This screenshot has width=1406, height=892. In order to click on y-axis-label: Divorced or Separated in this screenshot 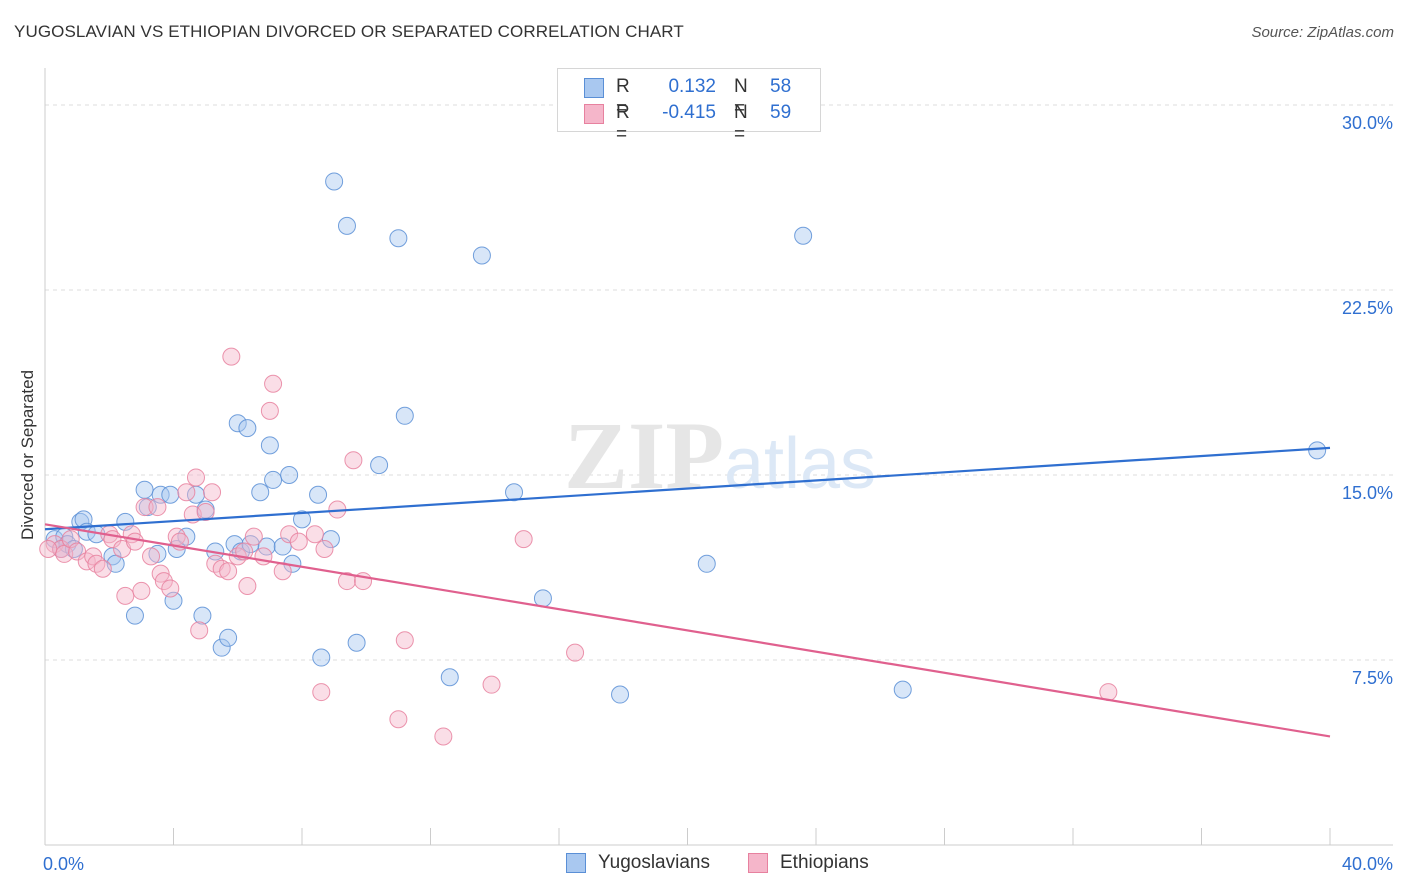, I will do `click(27, 455)`.